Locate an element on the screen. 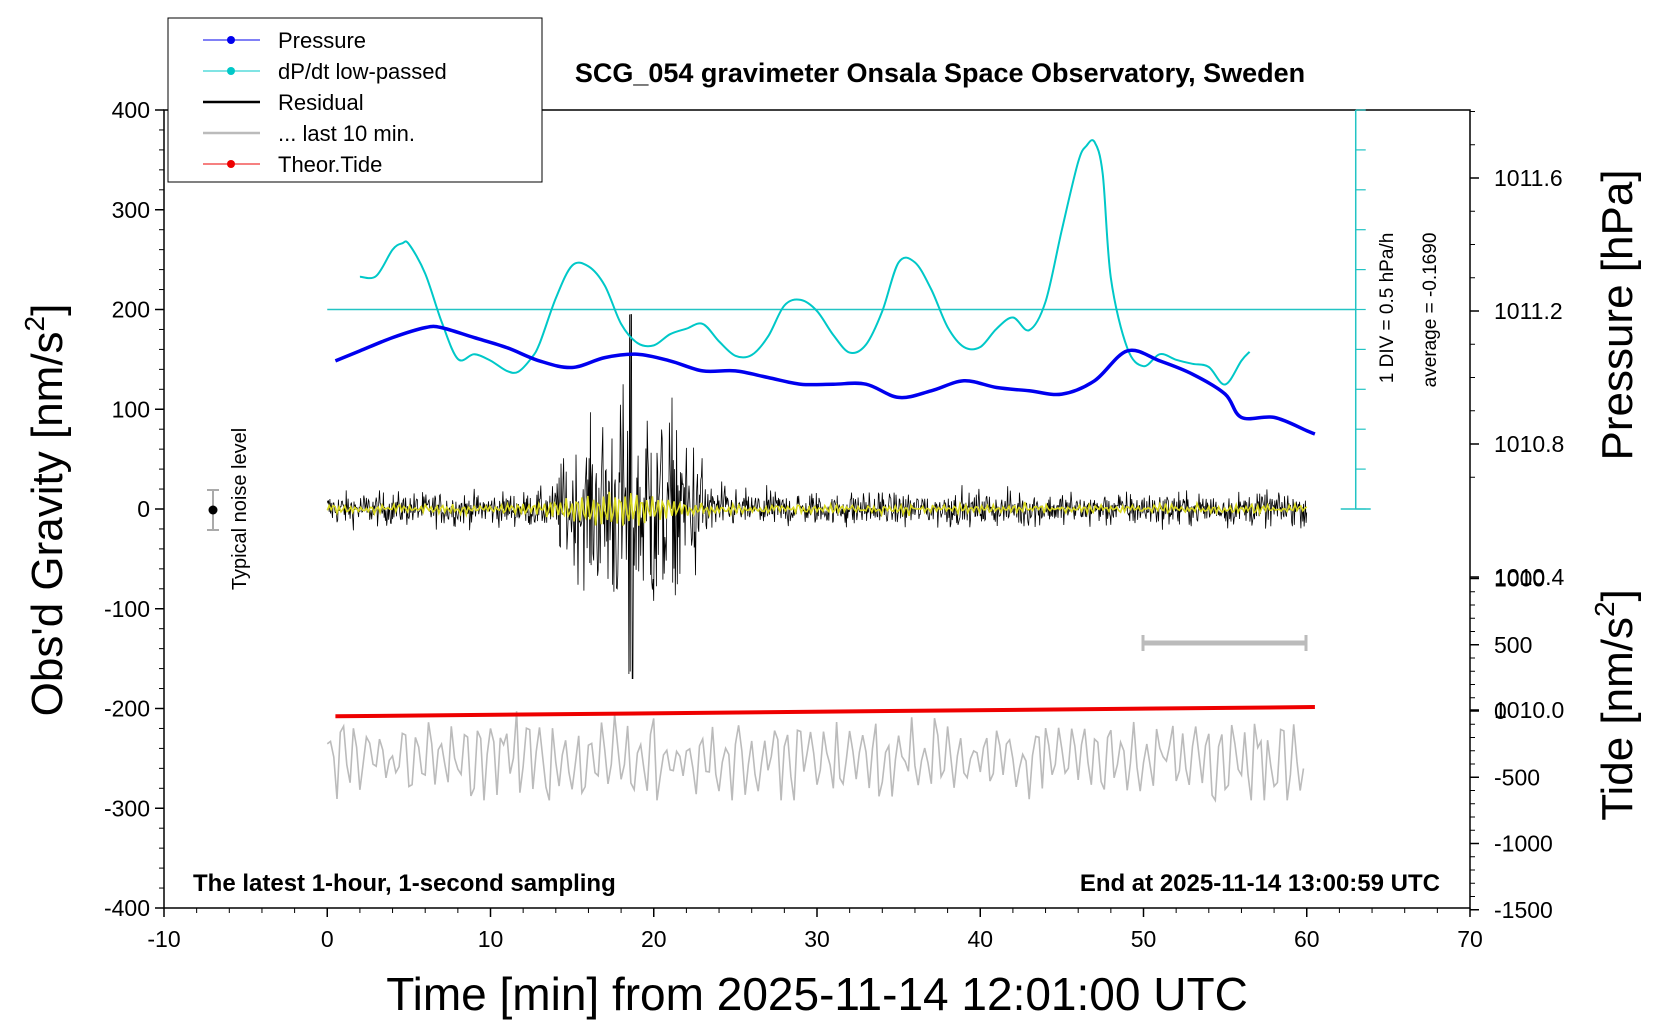 This screenshot has height=1020, width=1660. legend-label: dP/dt low-passed is located at coordinates (362, 71).